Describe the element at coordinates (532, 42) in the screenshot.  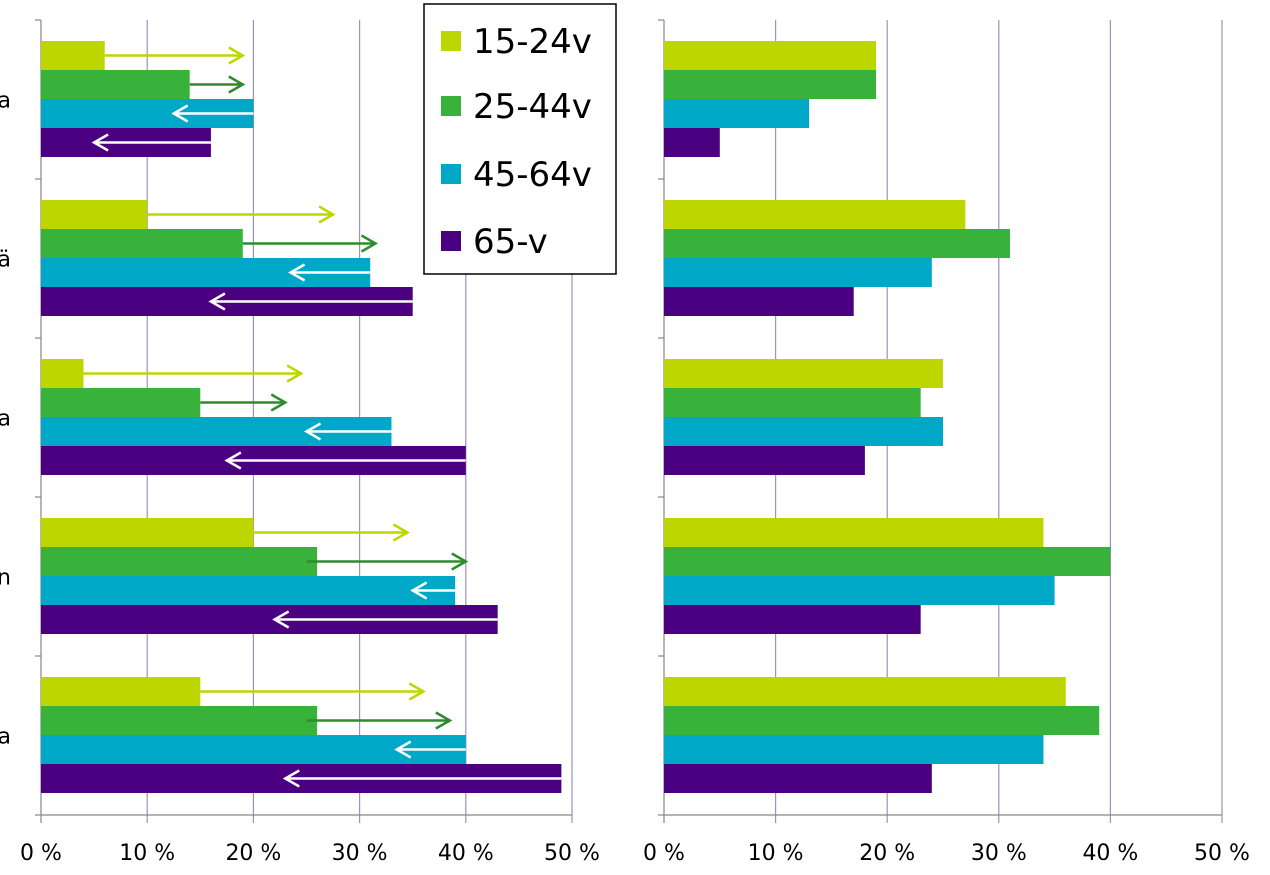
I see `legend-label-15-24v: 15-24v` at that location.